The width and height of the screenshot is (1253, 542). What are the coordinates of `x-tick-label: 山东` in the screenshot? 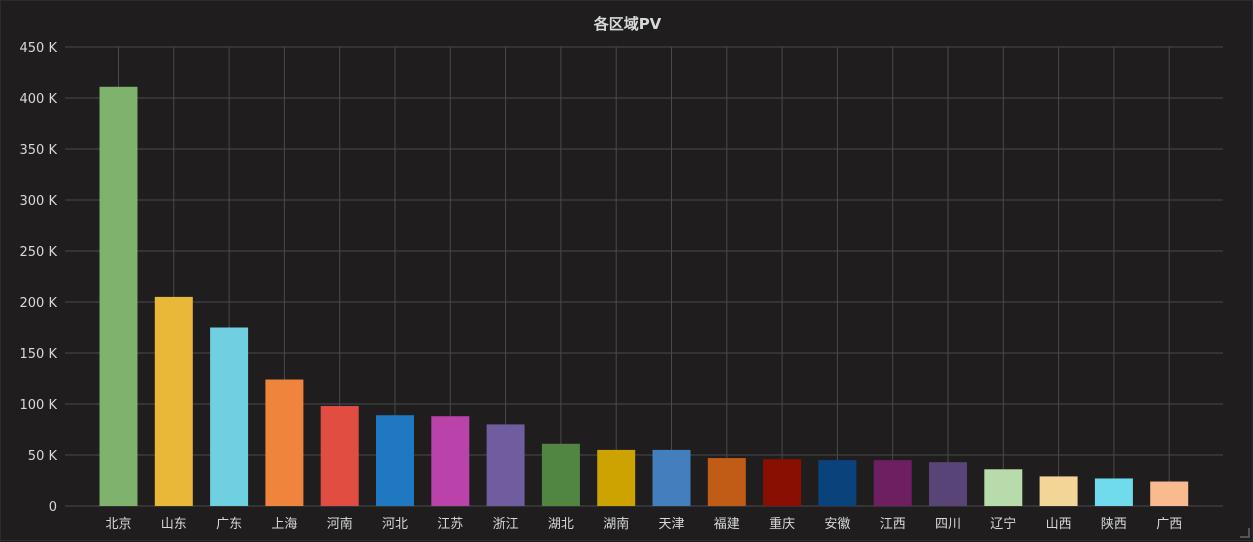 It's located at (174, 524).